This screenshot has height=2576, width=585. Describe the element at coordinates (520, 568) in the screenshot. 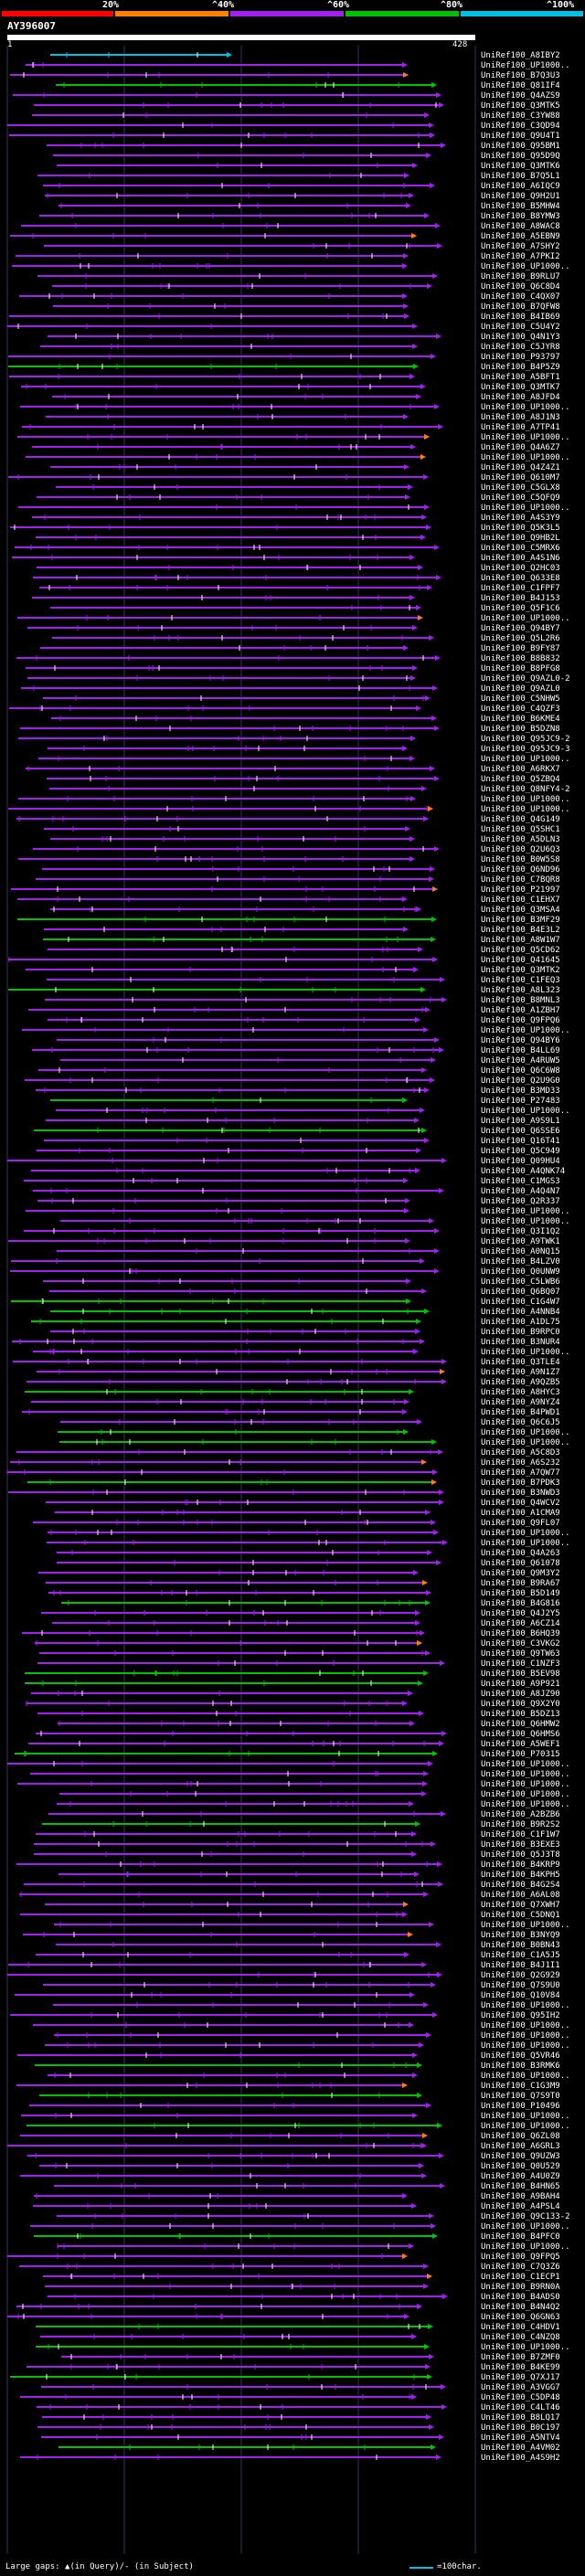

I see `hit-label: UniRef100_Q2HC03` at that location.